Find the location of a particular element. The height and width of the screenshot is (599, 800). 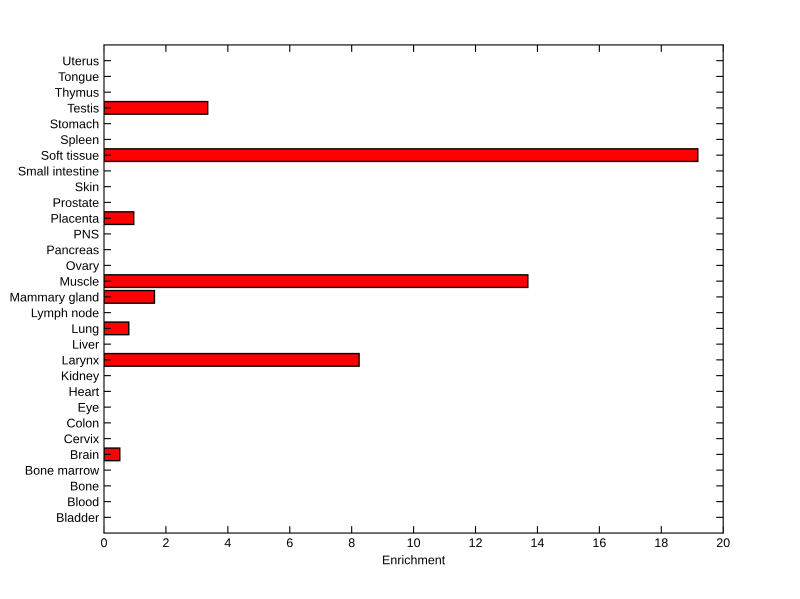

x-tick-label: 20 is located at coordinates (723, 543).